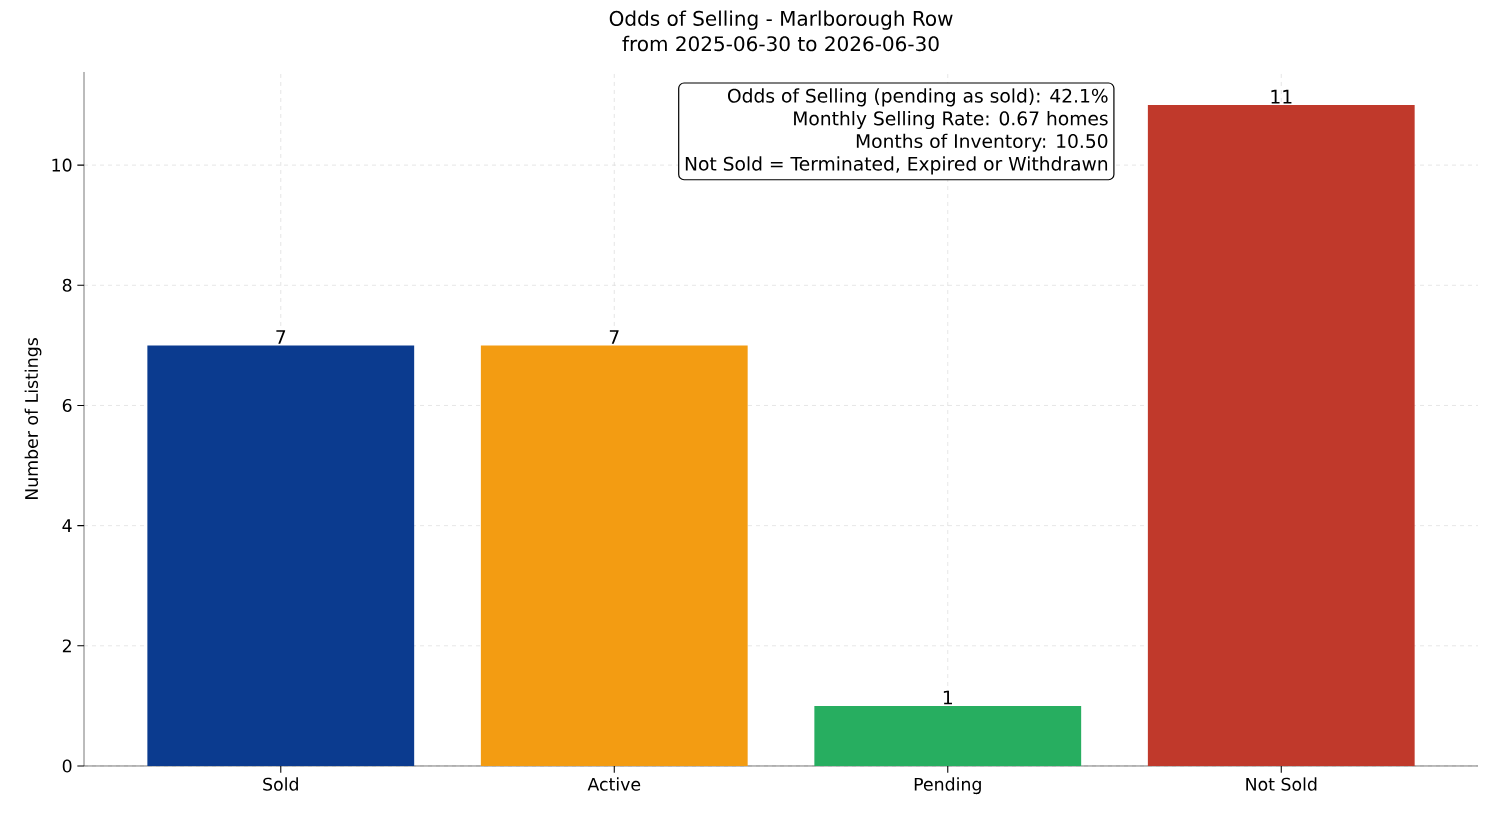  What do you see at coordinates (280, 784) in the screenshot?
I see `x-tick-label: Sold` at bounding box center [280, 784].